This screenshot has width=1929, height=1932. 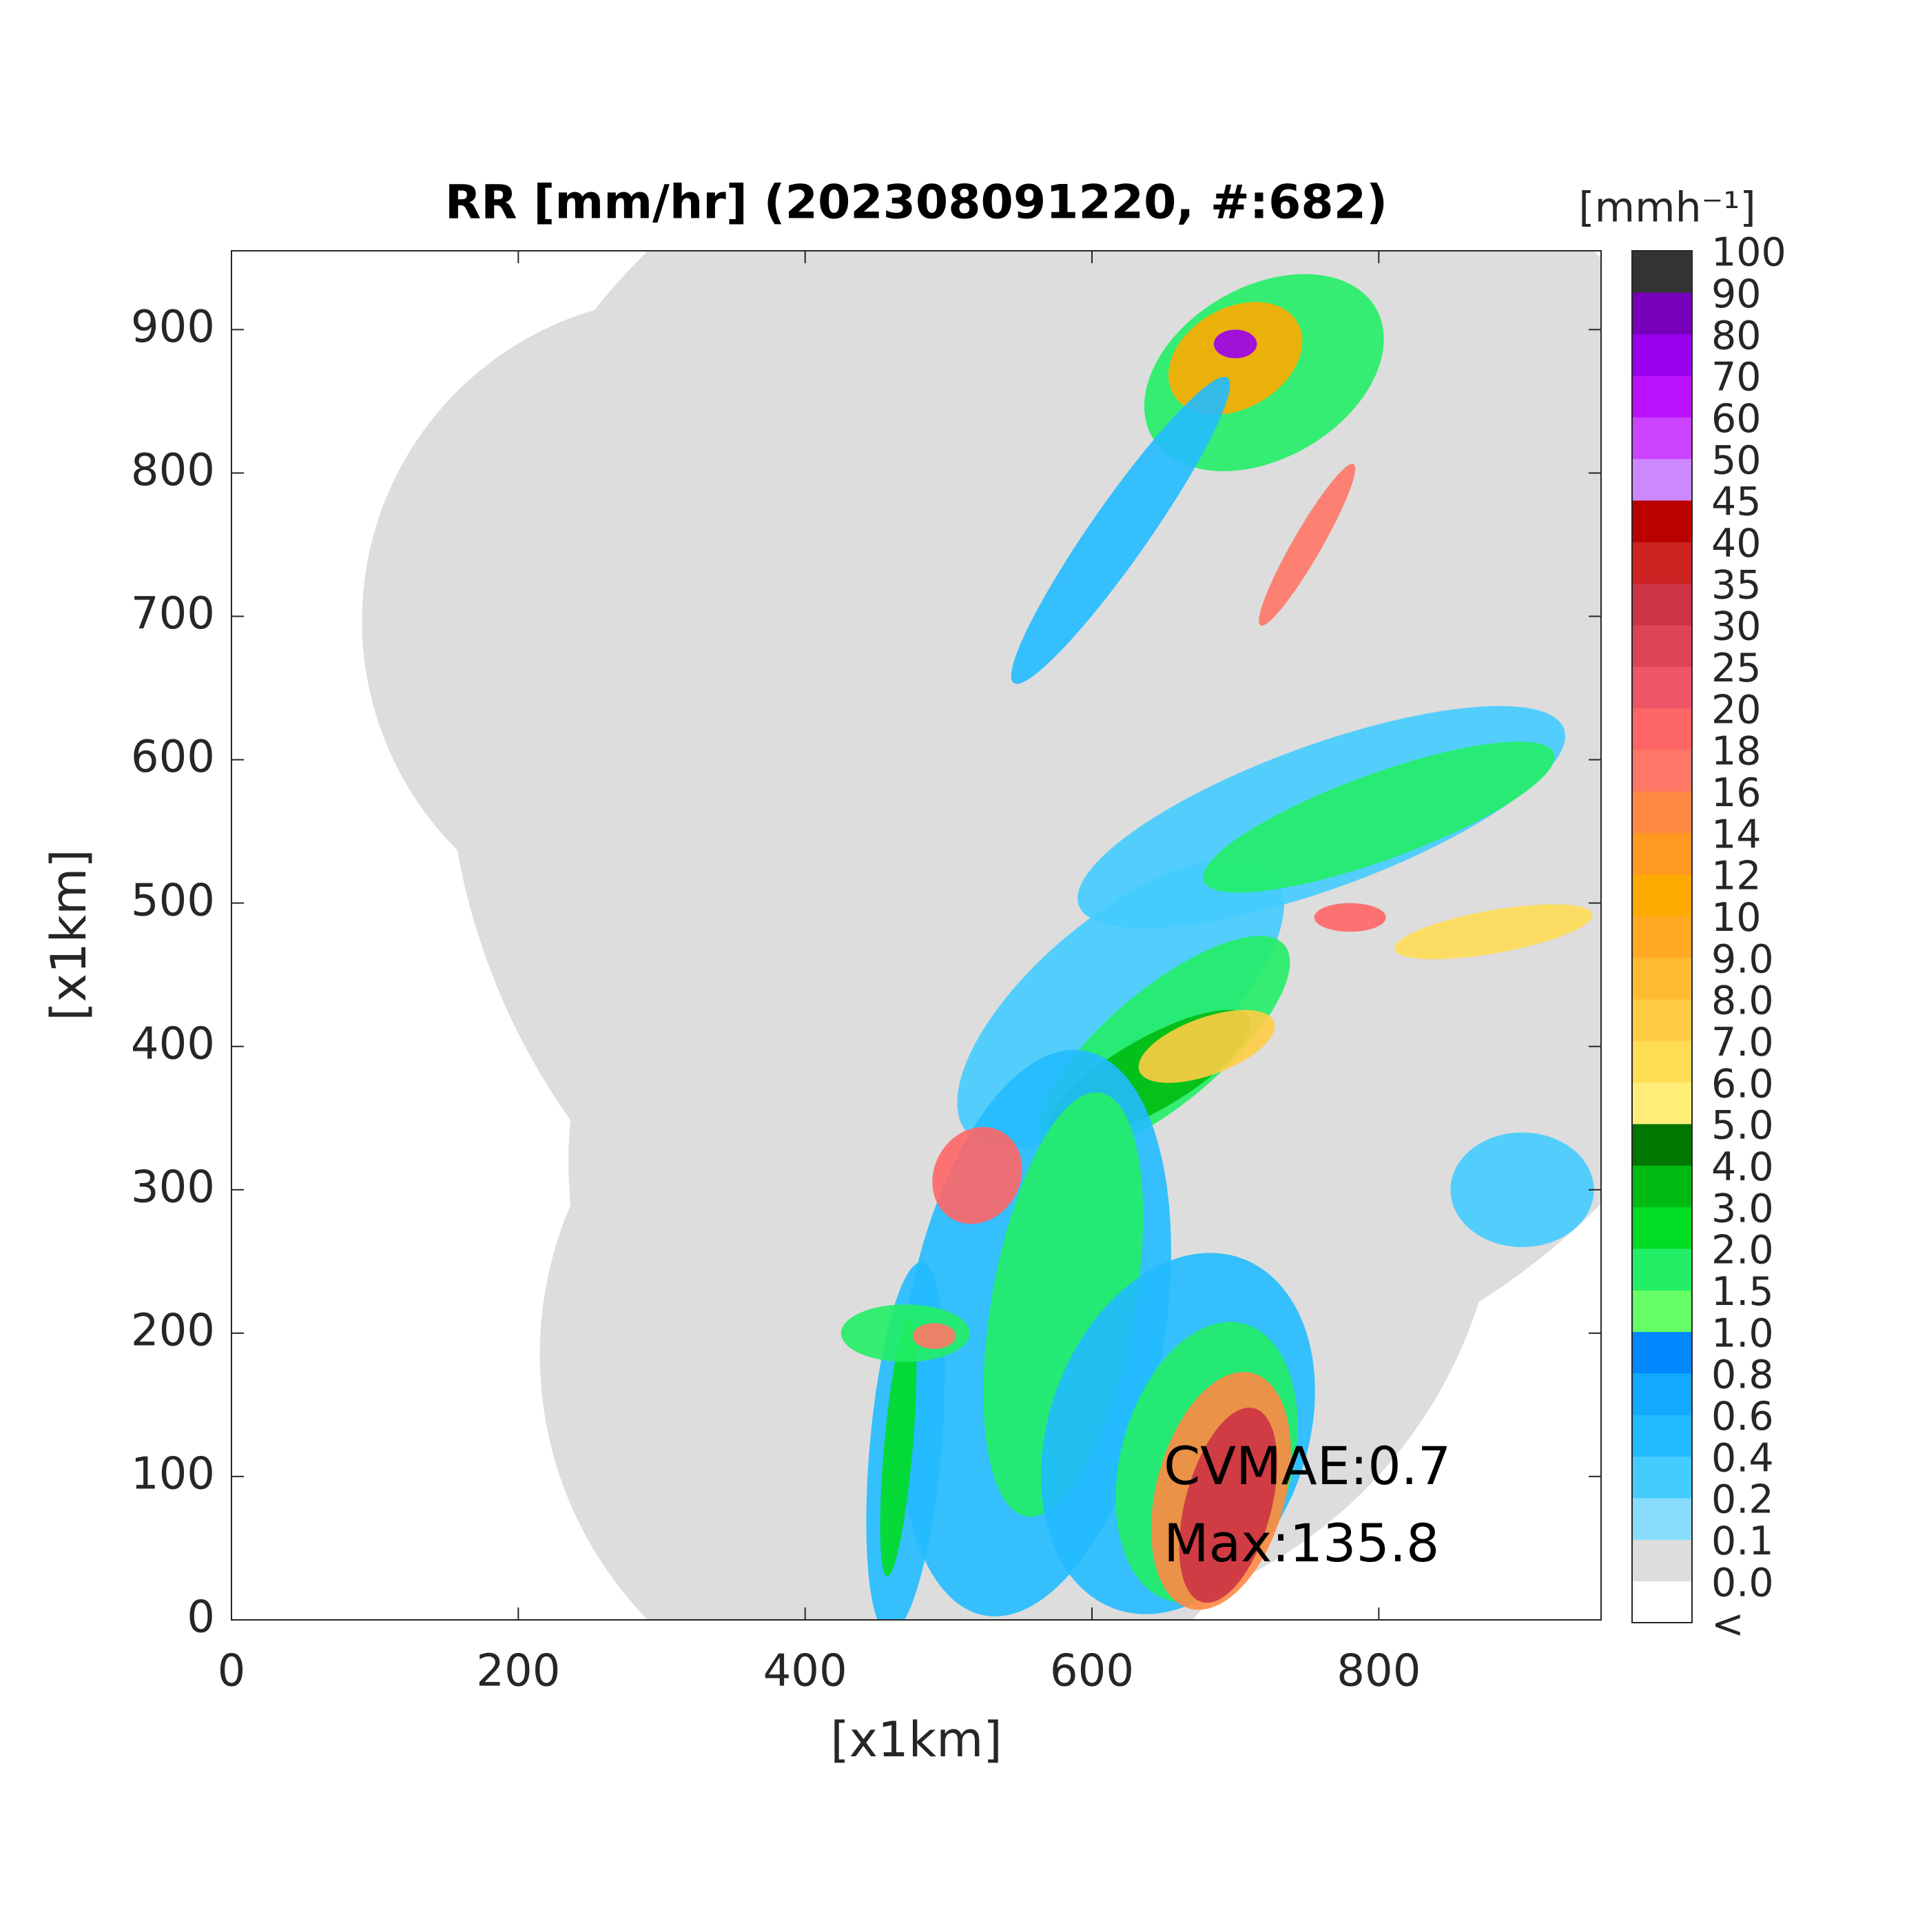 What do you see at coordinates (1742, 1042) in the screenshot?
I see `colorbar-label: 7.0` at bounding box center [1742, 1042].